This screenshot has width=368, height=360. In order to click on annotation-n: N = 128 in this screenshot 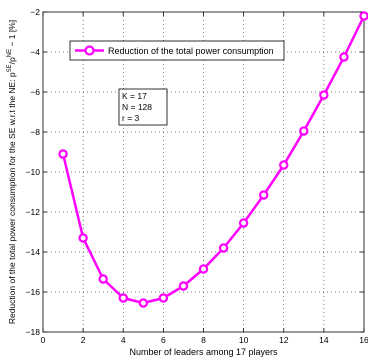, I will do `click(137, 107)`.